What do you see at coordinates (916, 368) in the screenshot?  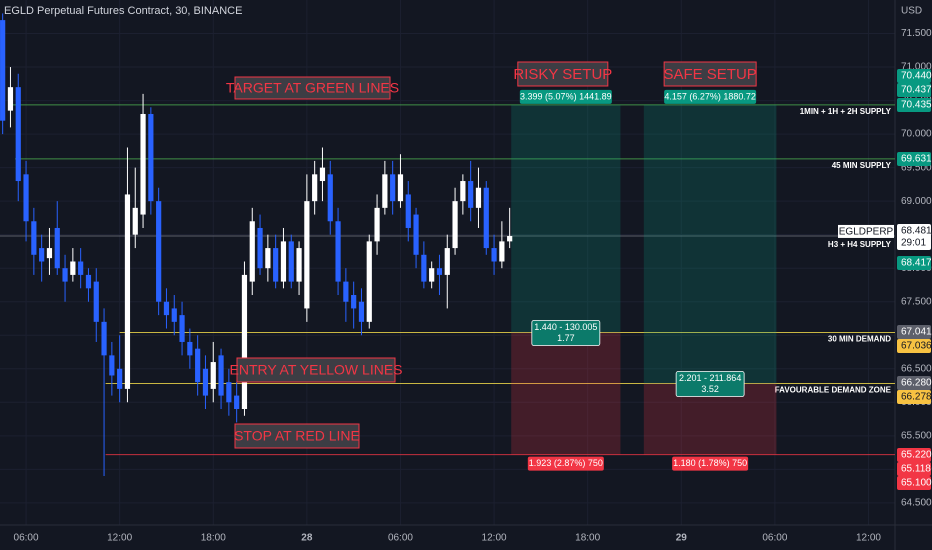 I see `y-tick-label: 66.500` at bounding box center [916, 368].